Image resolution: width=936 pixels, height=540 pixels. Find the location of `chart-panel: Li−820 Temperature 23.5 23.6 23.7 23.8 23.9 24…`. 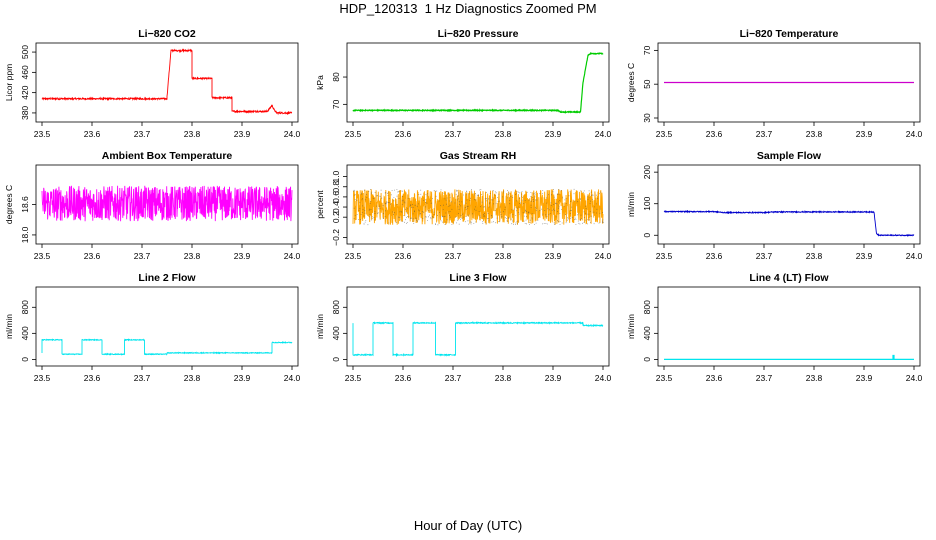

chart-panel: Li−820 Temperature 23.5 23.6 23.7 23.8 23.9 24… is located at coordinates (774, 83).